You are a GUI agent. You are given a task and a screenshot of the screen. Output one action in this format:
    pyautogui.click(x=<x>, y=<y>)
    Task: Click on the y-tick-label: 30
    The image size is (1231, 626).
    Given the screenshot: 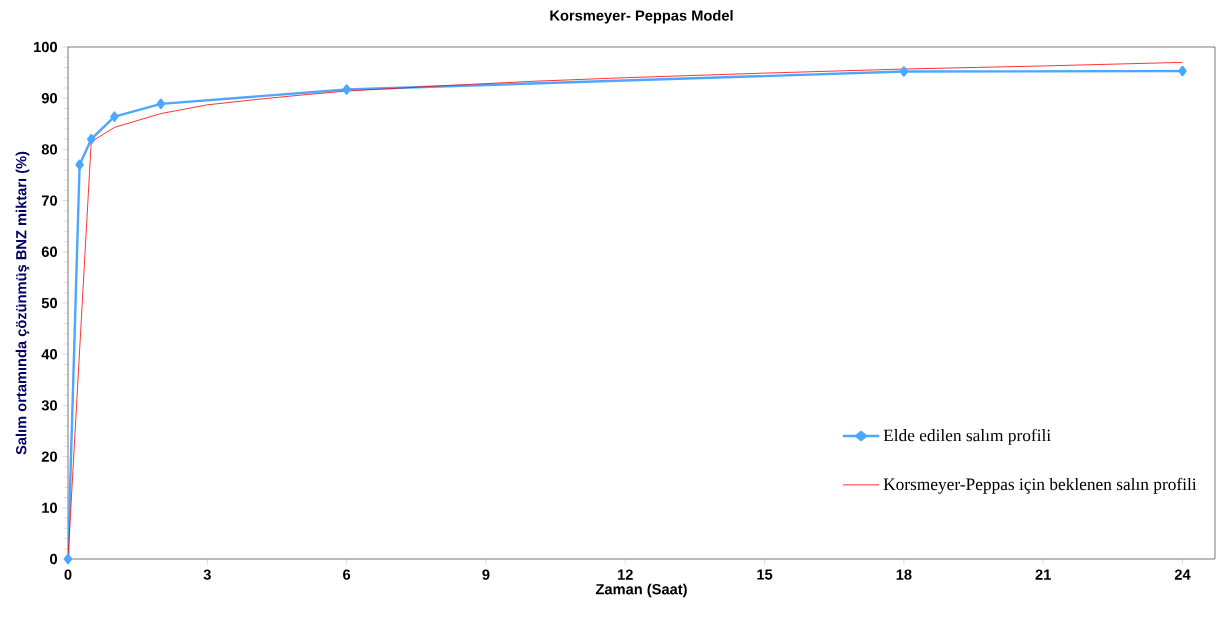 What is the action you would take?
    pyautogui.click(x=49, y=405)
    